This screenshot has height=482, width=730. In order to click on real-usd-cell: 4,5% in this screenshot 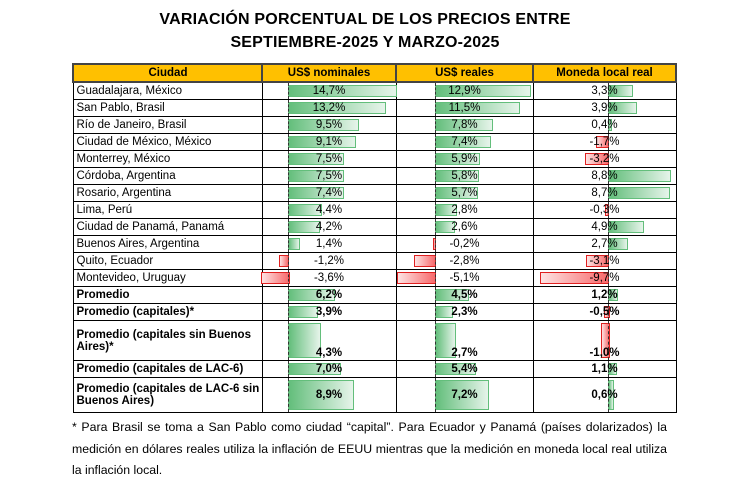, I will do `click(464, 295)`.